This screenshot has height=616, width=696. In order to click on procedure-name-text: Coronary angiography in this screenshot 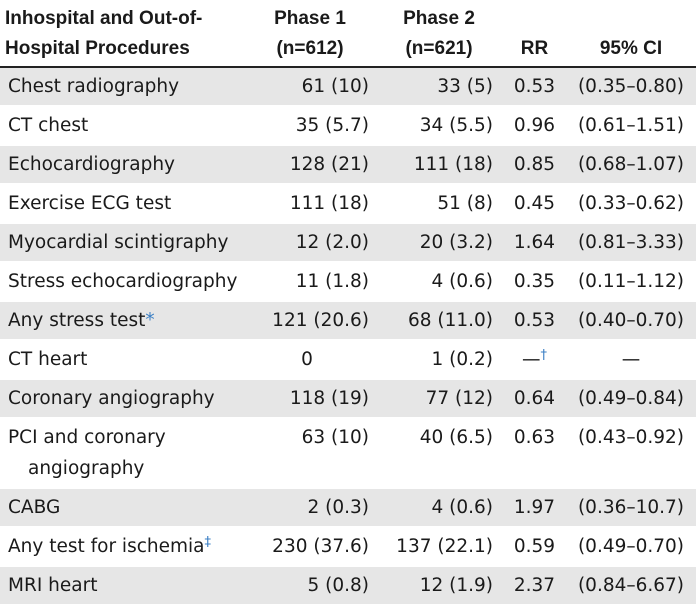, I will do `click(111, 398)`.